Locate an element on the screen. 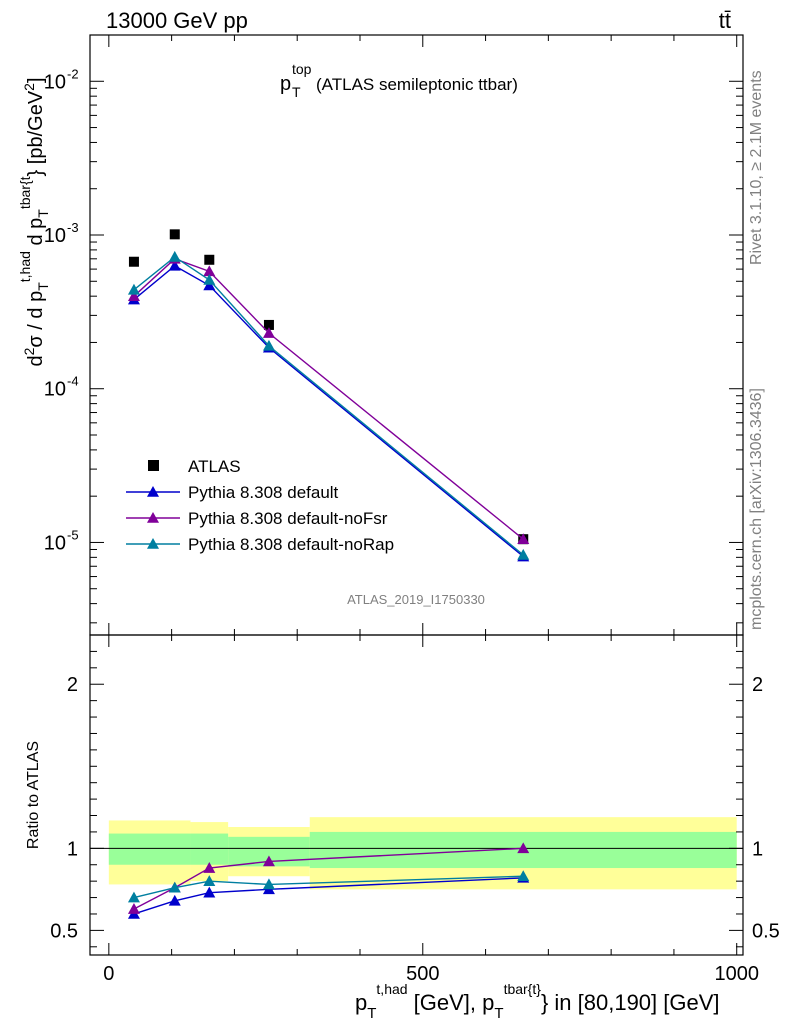 Image resolution: width=786 pixels, height=1024 pixels. ratio-y-tick-label: 2 is located at coordinates (72, 685).